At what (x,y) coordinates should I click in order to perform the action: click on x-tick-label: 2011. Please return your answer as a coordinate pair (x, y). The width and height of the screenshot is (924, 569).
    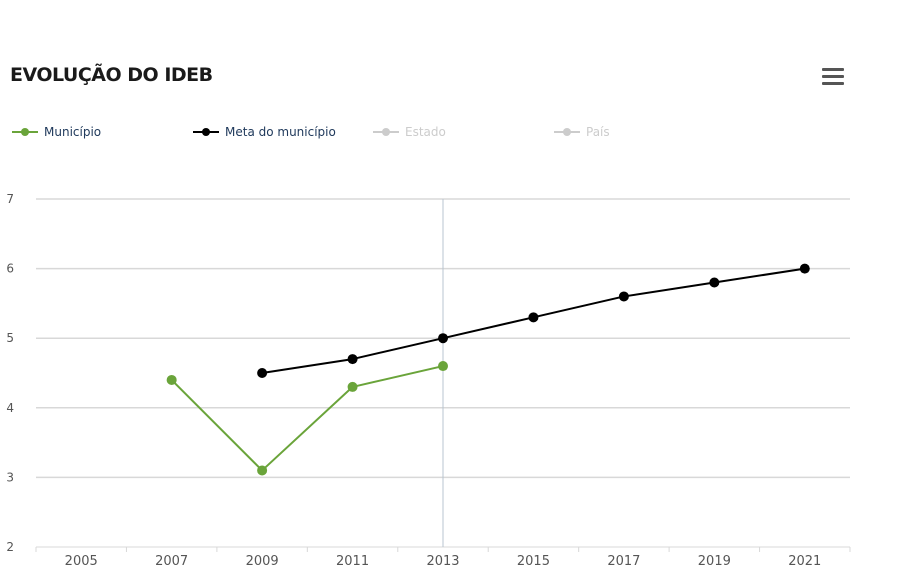
    Looking at the image, I should click on (352, 561).